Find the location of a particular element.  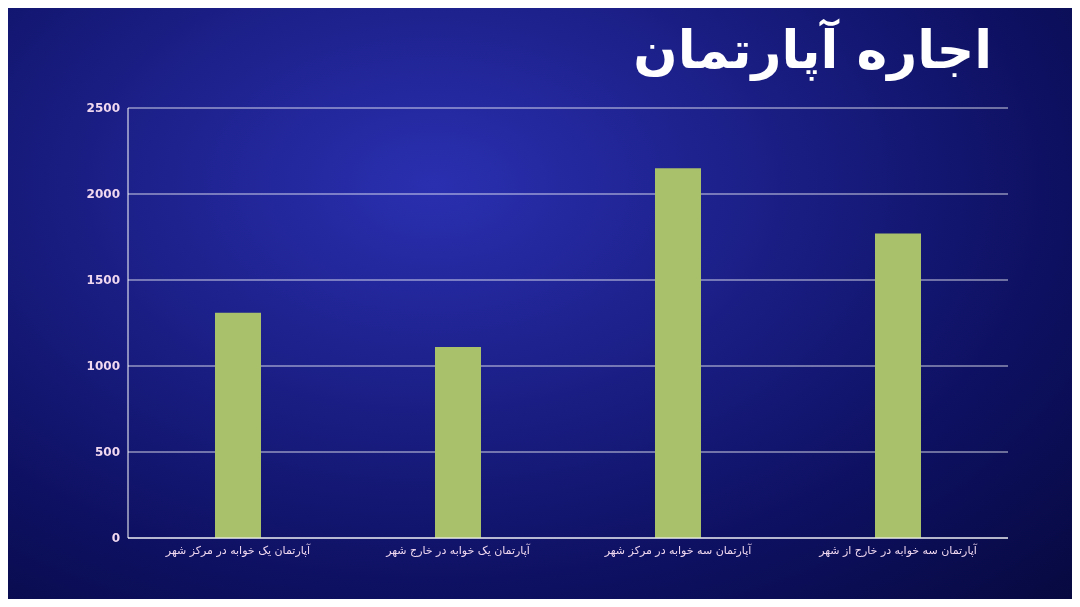

y-tick-label: 2000 is located at coordinates (103, 194).